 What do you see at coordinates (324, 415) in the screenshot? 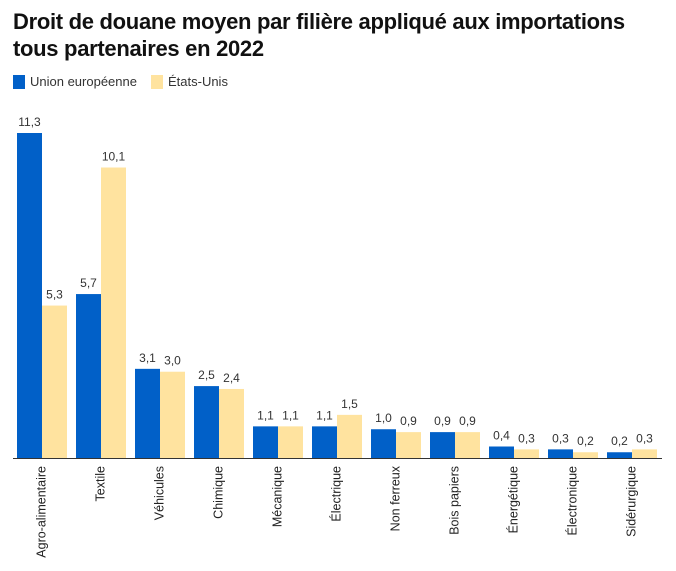
I see `value-label-eu-5: 1,1` at bounding box center [324, 415].